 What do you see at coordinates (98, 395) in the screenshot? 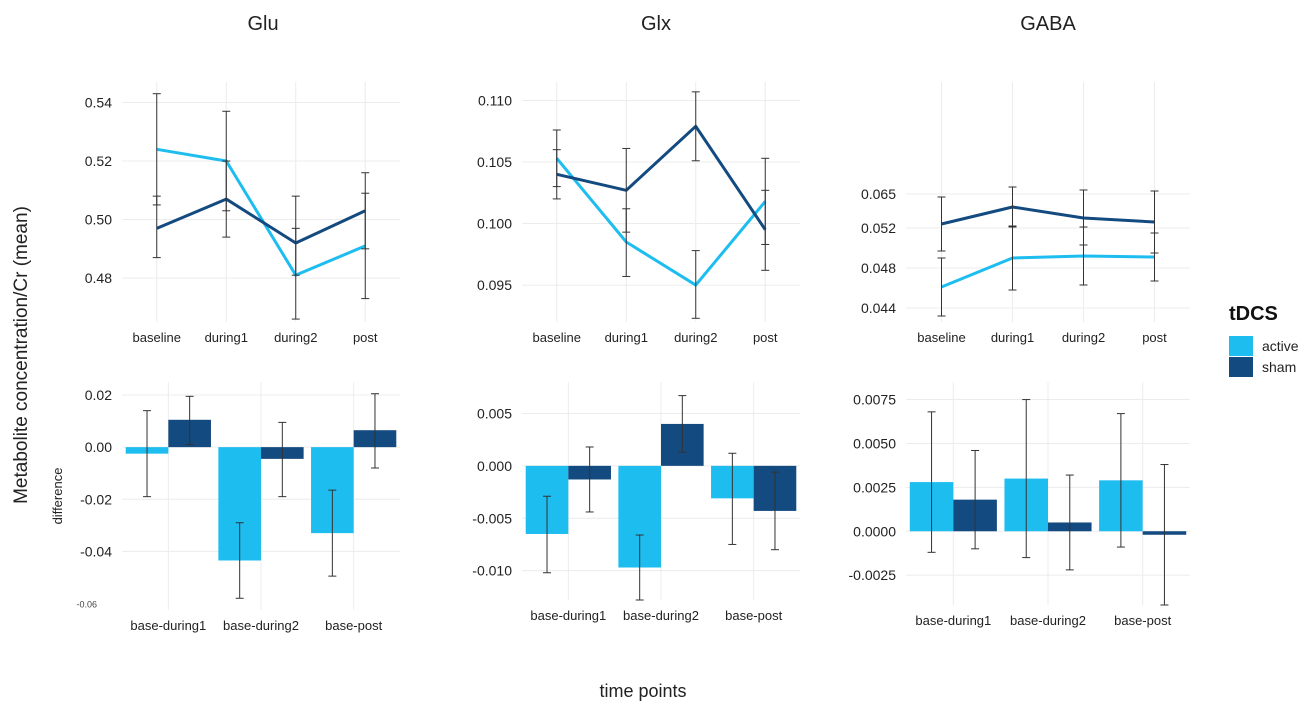
I see `y-tick-label: 0.02` at bounding box center [98, 395].